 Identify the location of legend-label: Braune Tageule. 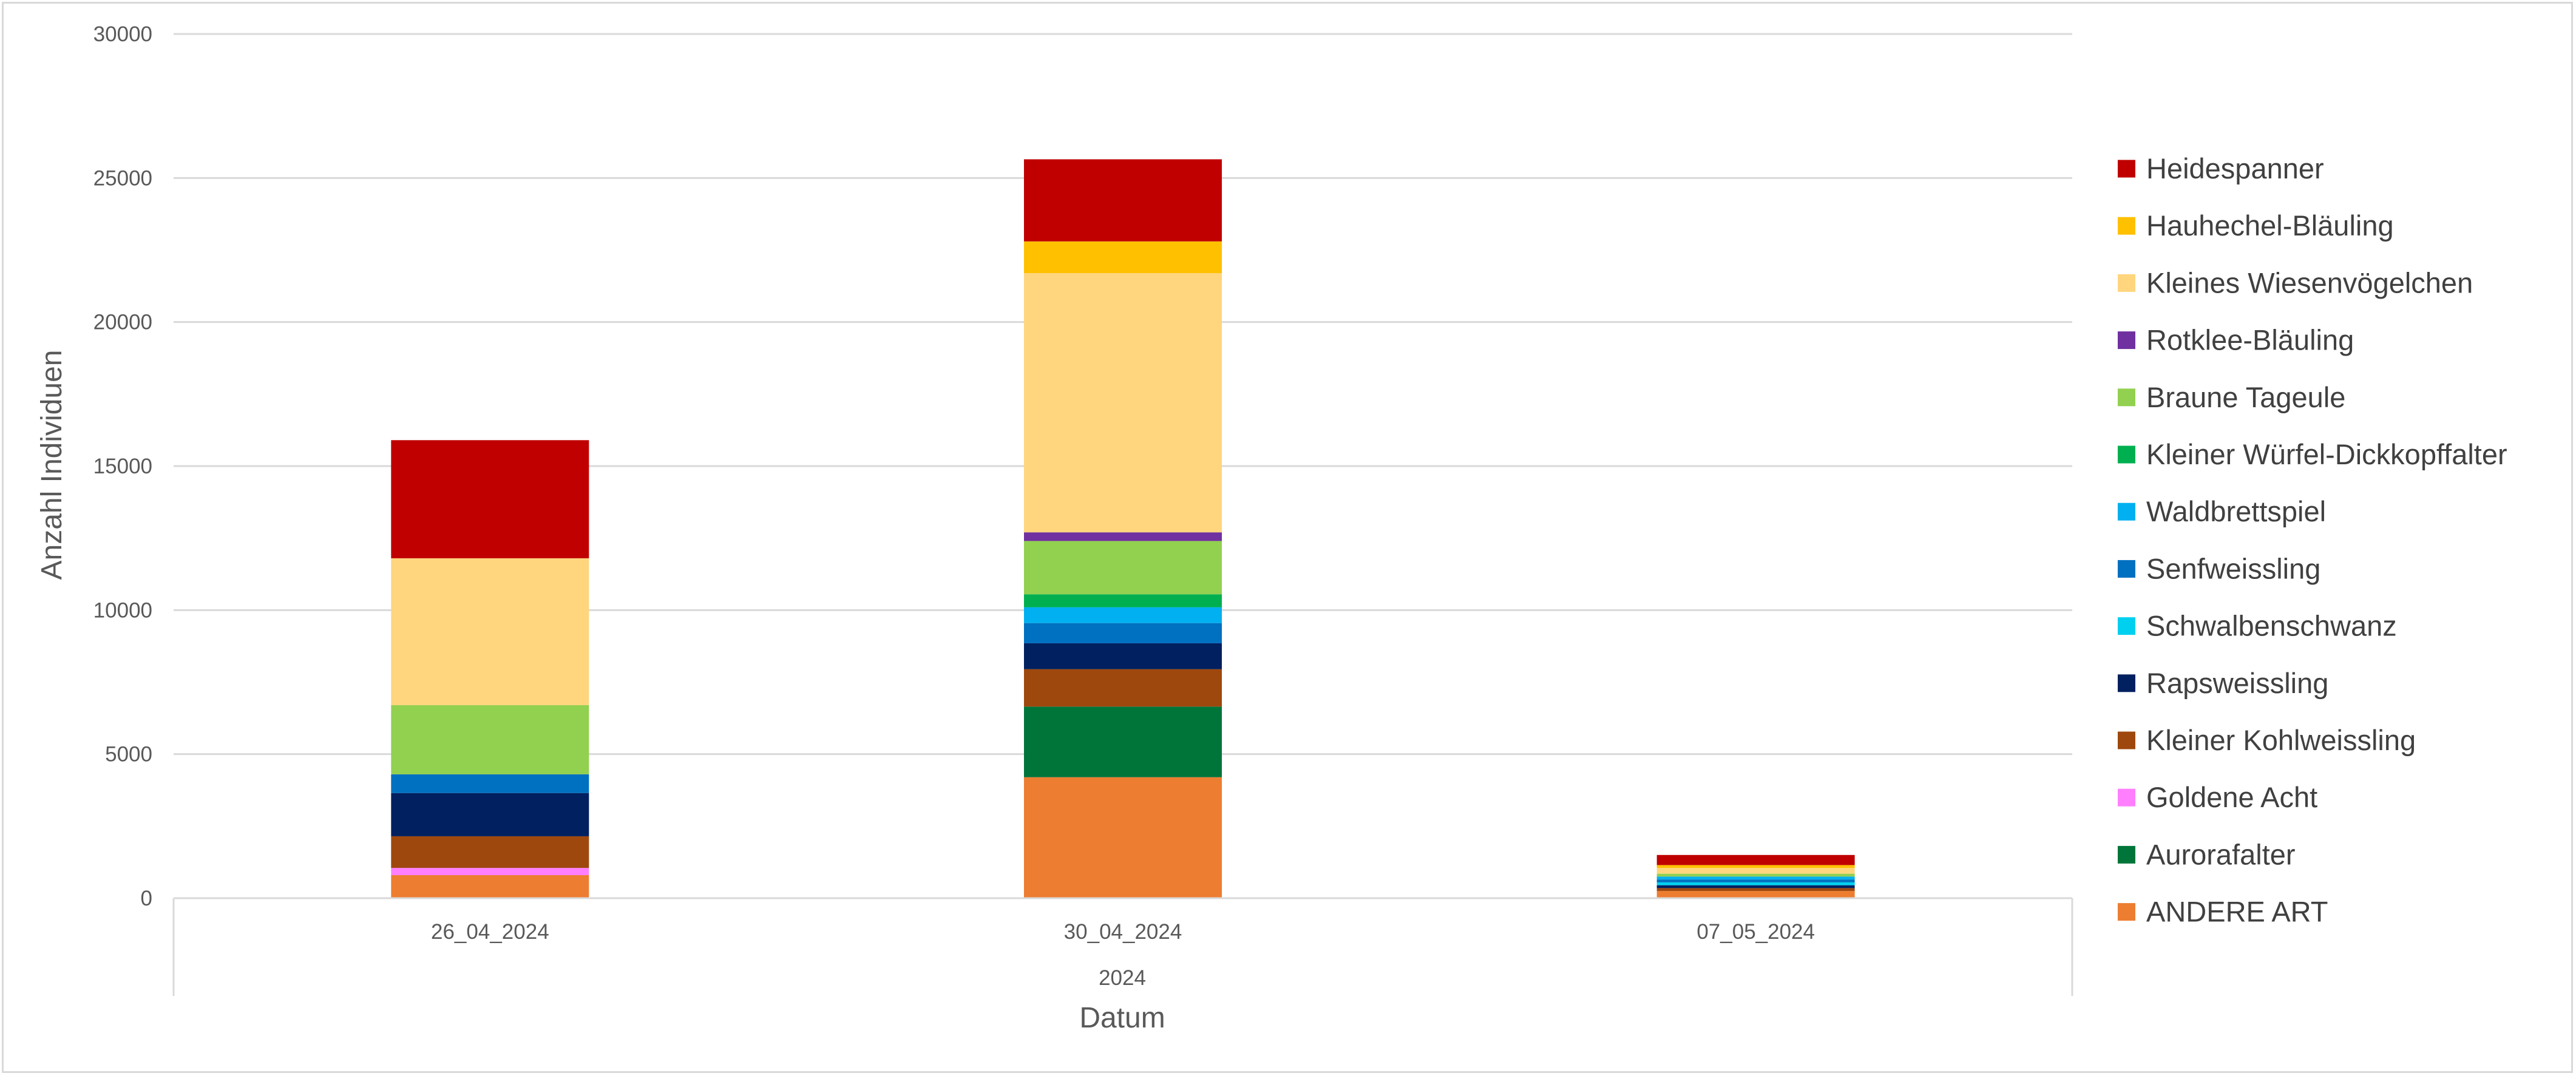
(2245, 397).